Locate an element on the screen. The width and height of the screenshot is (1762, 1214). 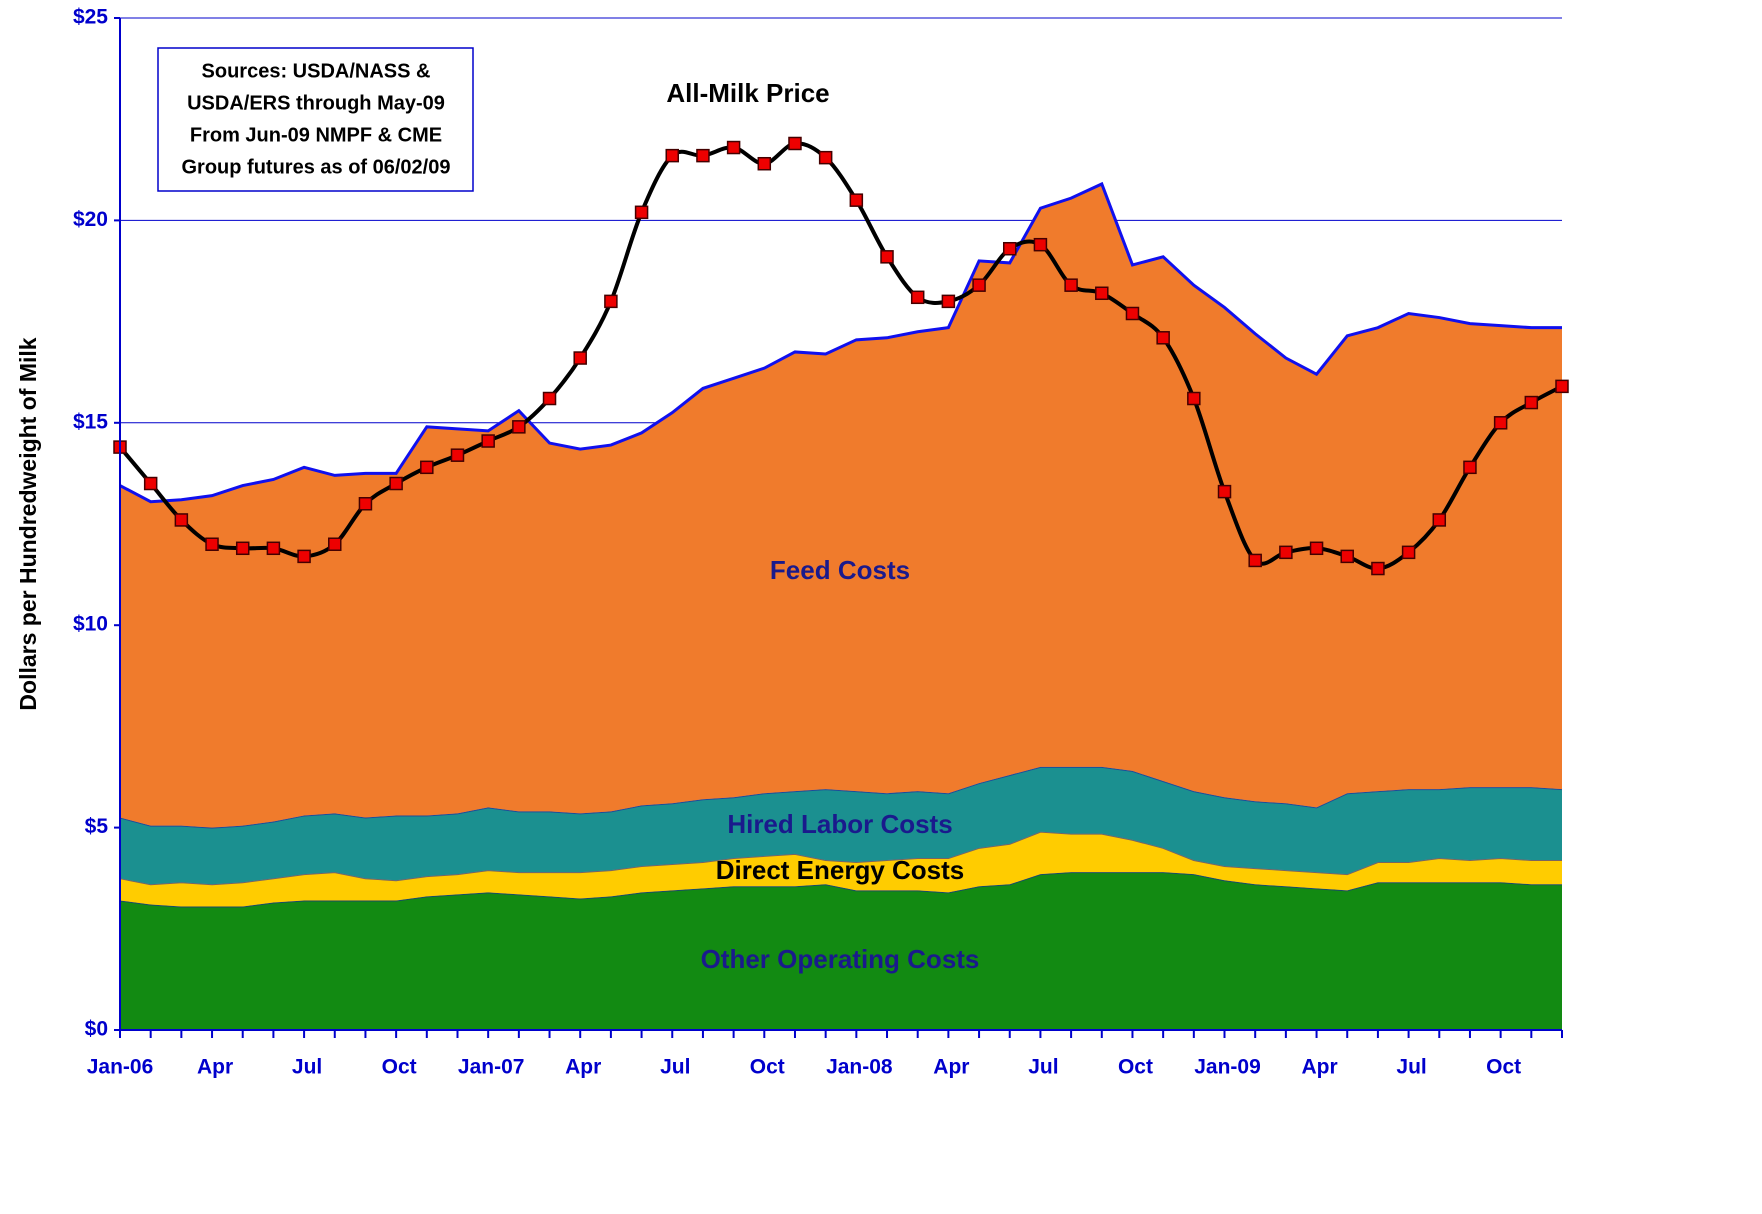
annotation-line: Sources: USDA/NASS & is located at coordinates (316, 71).